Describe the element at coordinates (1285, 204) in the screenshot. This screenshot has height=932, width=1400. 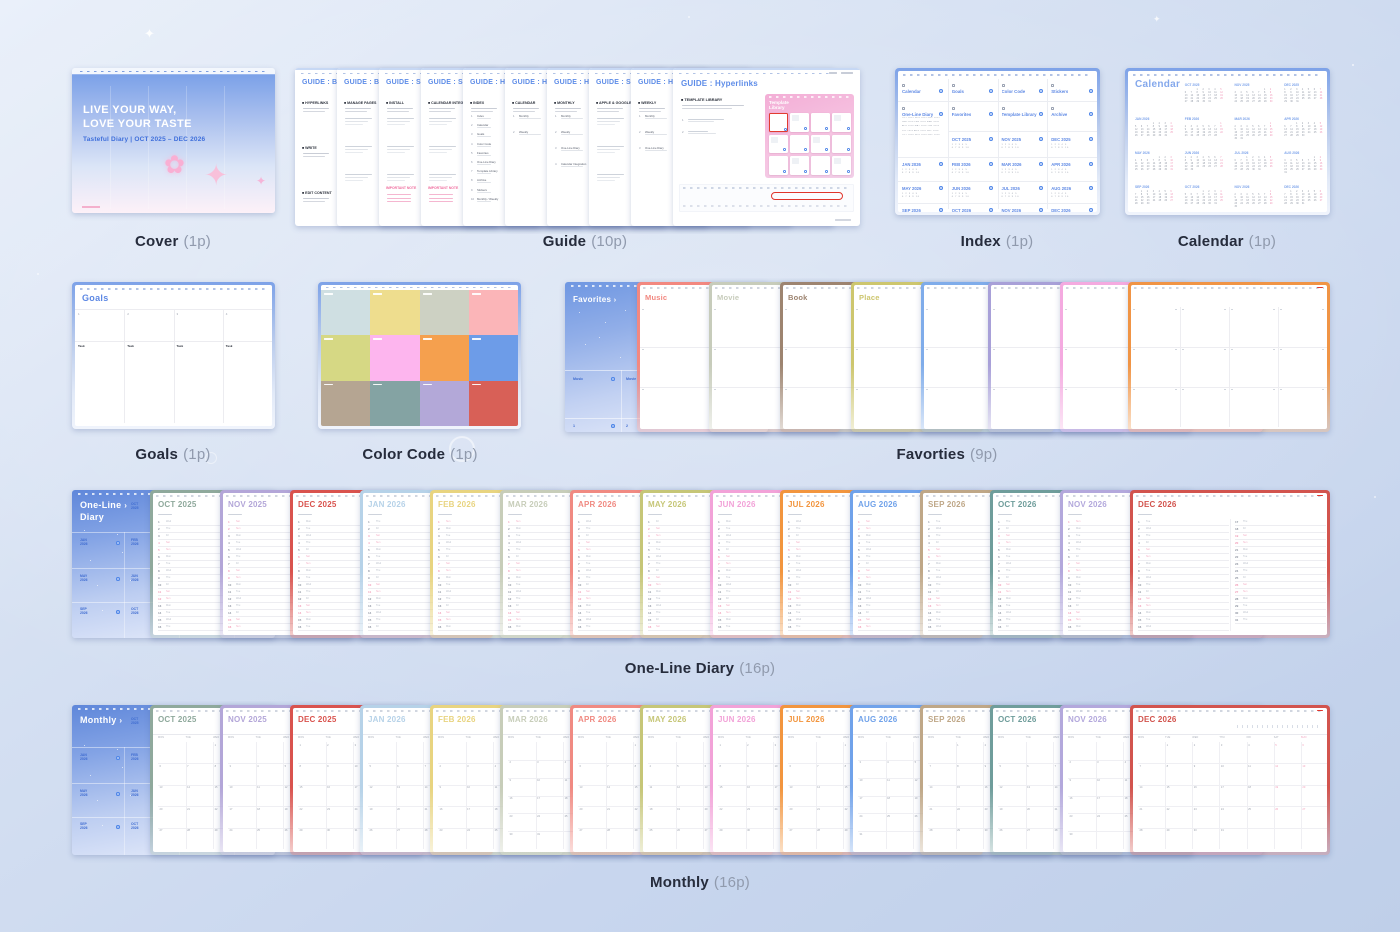
I see `mini-day-number: 28` at that location.